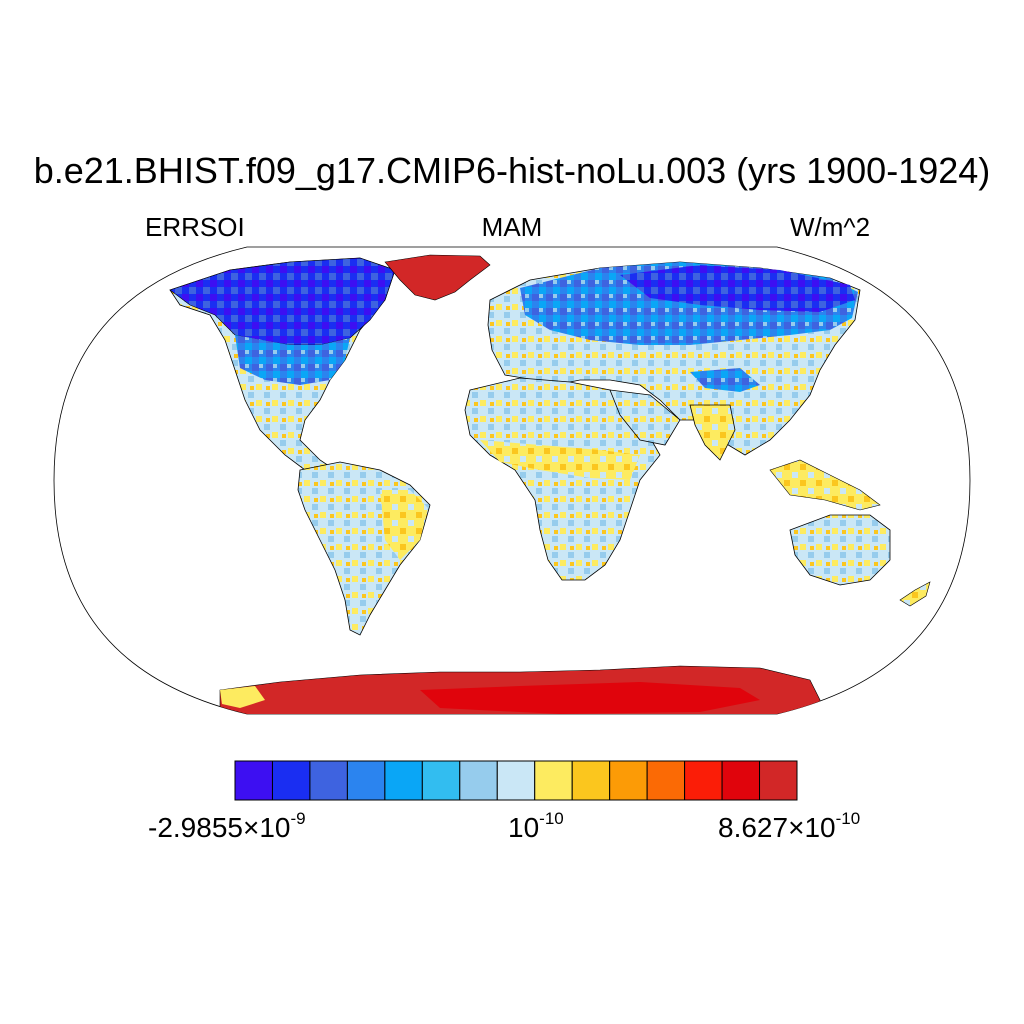 The height and width of the screenshot is (1024, 1024). What do you see at coordinates (437, 277) in the screenshot?
I see `land-greenland` at bounding box center [437, 277].